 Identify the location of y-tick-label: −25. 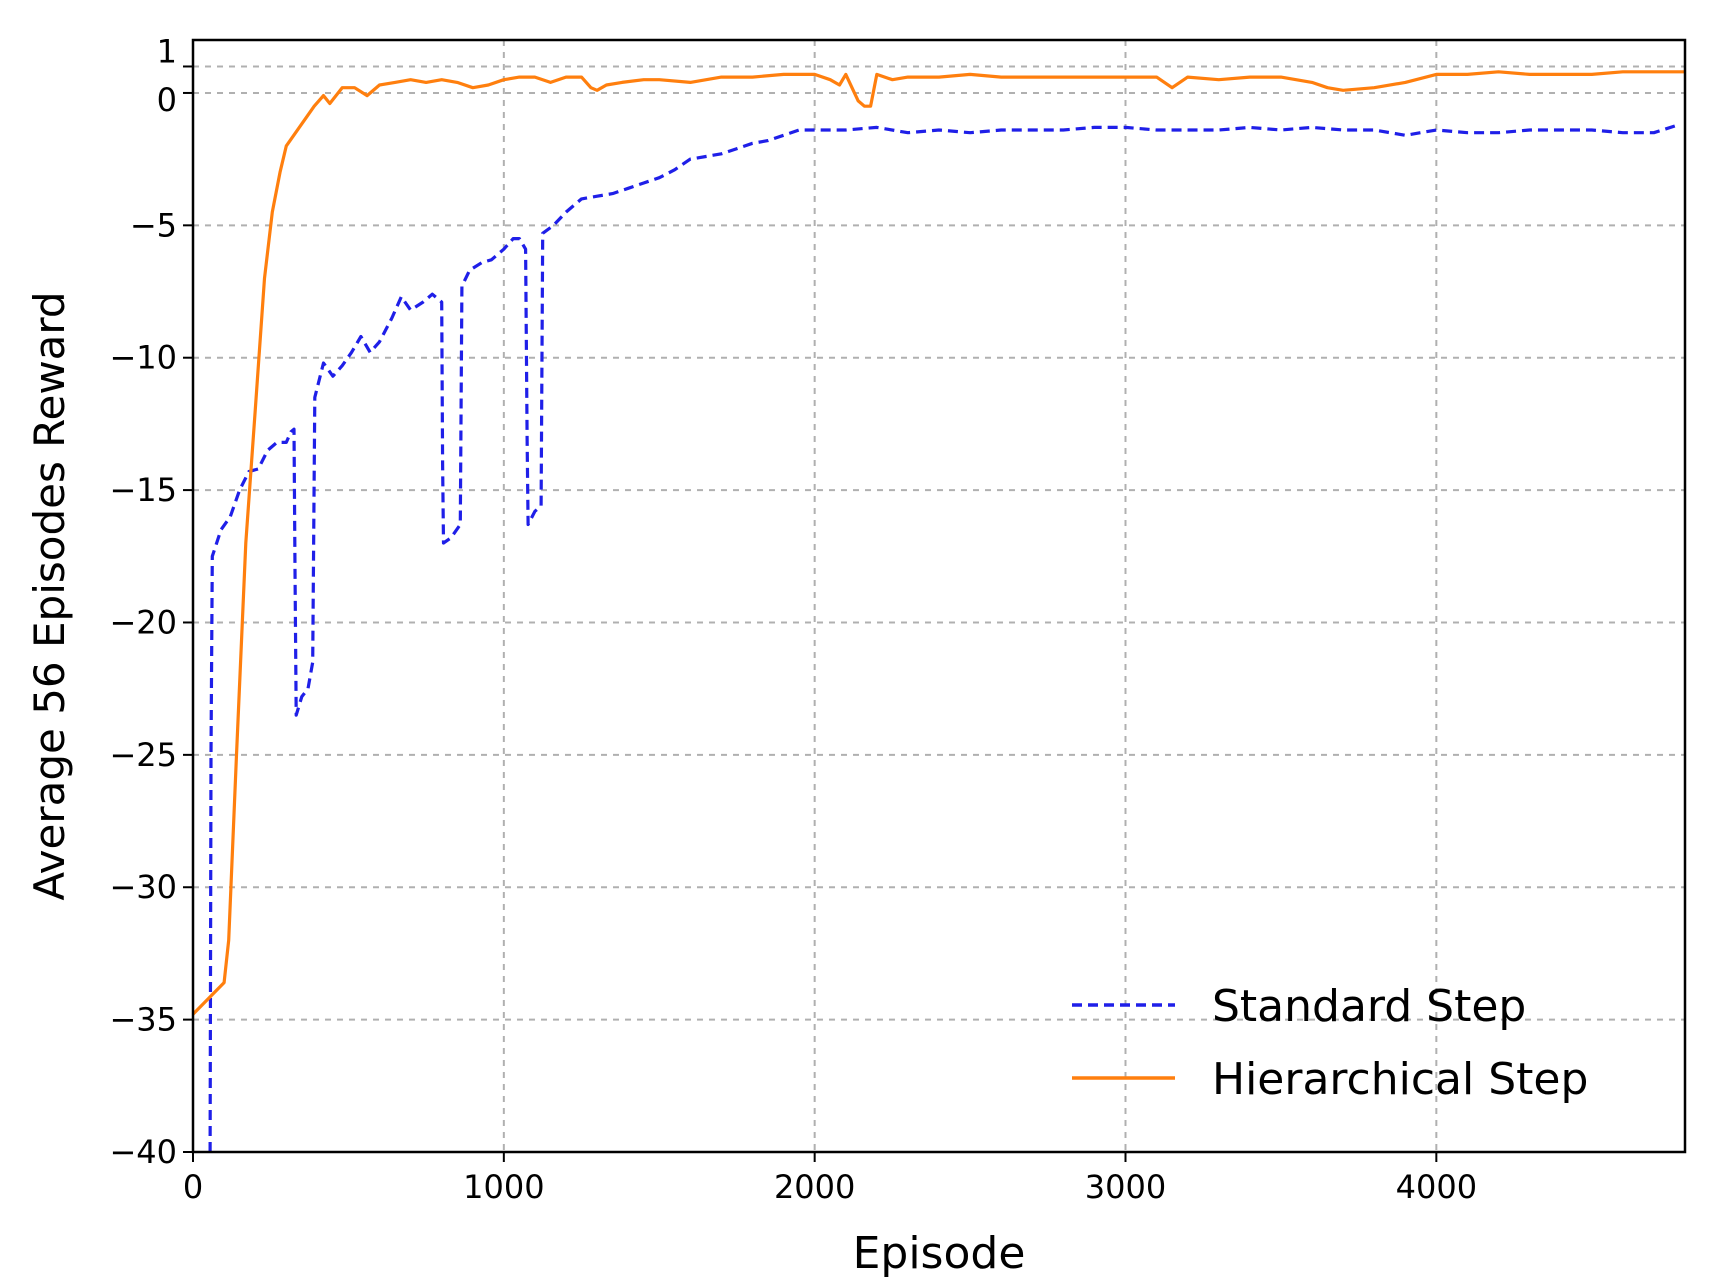
(143, 755).